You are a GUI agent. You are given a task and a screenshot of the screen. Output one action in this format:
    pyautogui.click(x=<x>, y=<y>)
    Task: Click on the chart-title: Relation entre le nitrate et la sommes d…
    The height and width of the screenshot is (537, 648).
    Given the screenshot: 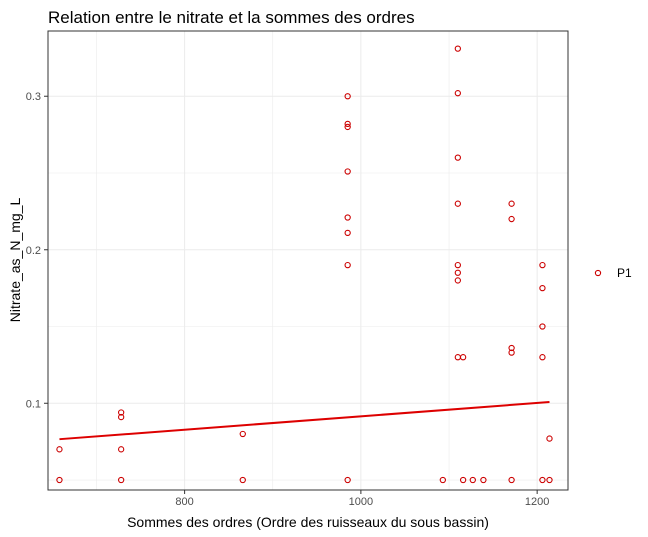 What is the action you would take?
    pyautogui.click(x=231, y=17)
    